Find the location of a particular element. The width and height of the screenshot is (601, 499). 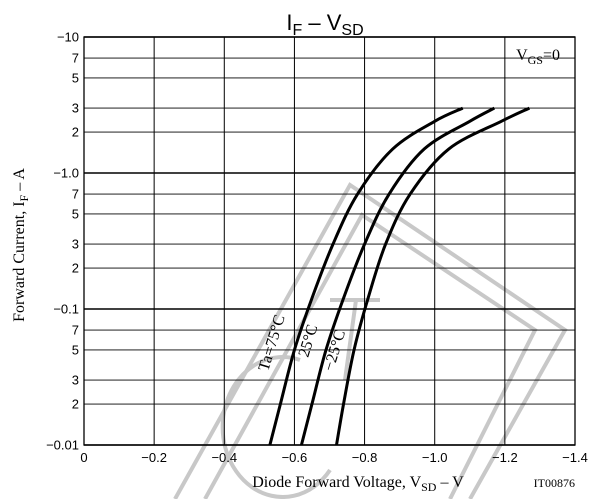

y-tick-label: −1.0 is located at coordinates (66, 173).